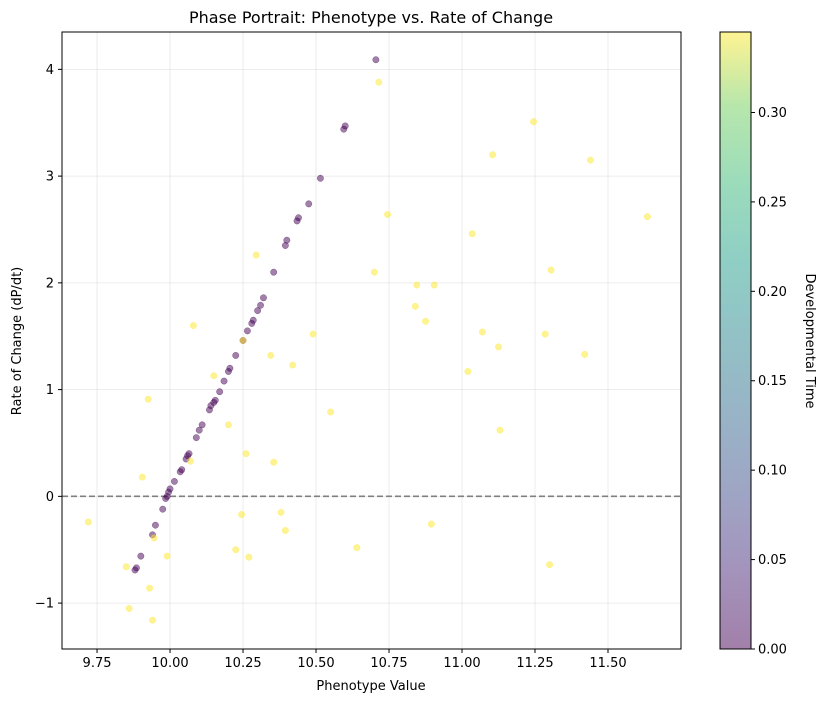  I want to click on y-tick-label: 2, so click(50, 283).